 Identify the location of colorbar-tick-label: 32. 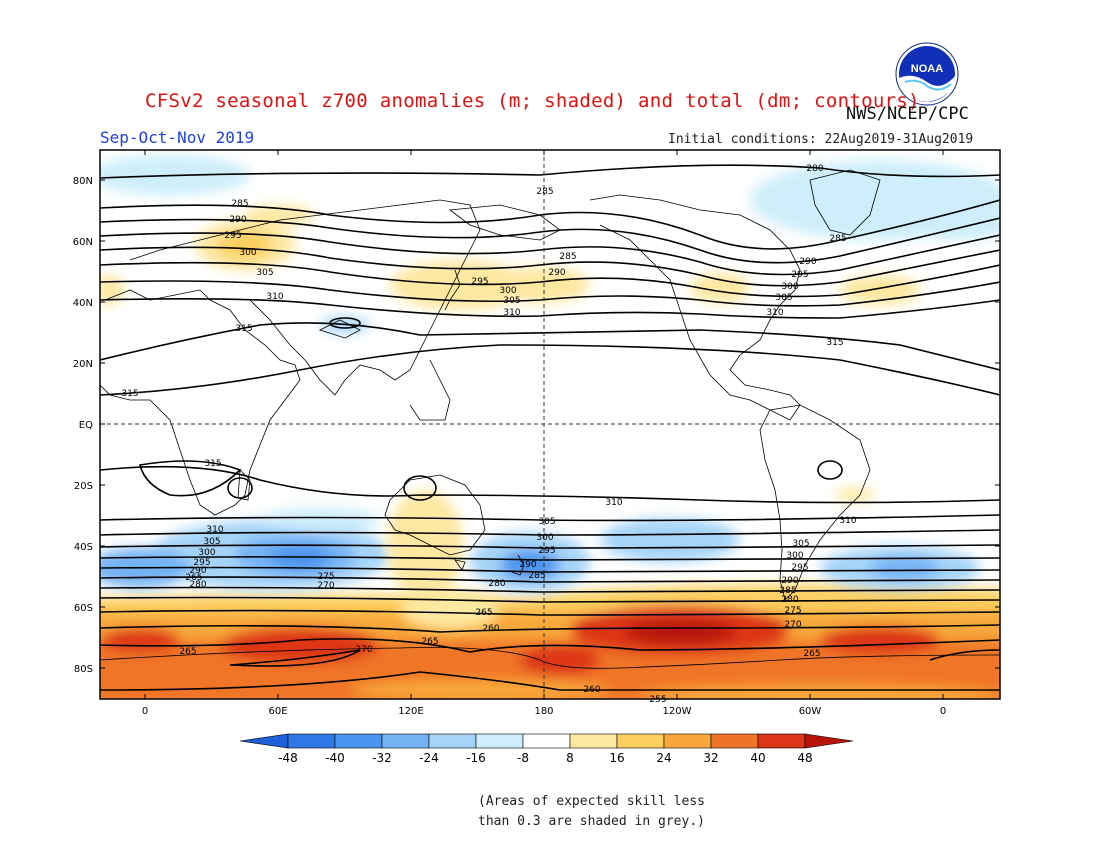
(710, 758).